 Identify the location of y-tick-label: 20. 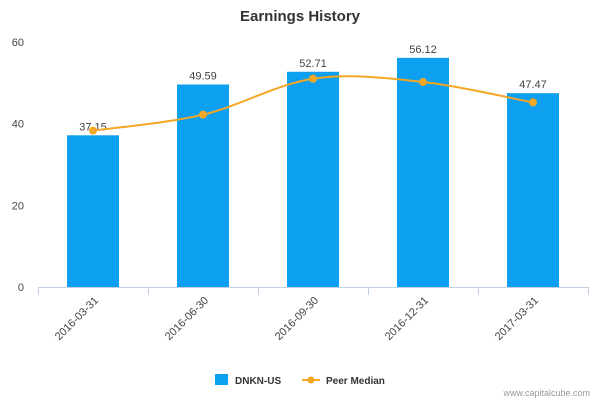
(18, 206).